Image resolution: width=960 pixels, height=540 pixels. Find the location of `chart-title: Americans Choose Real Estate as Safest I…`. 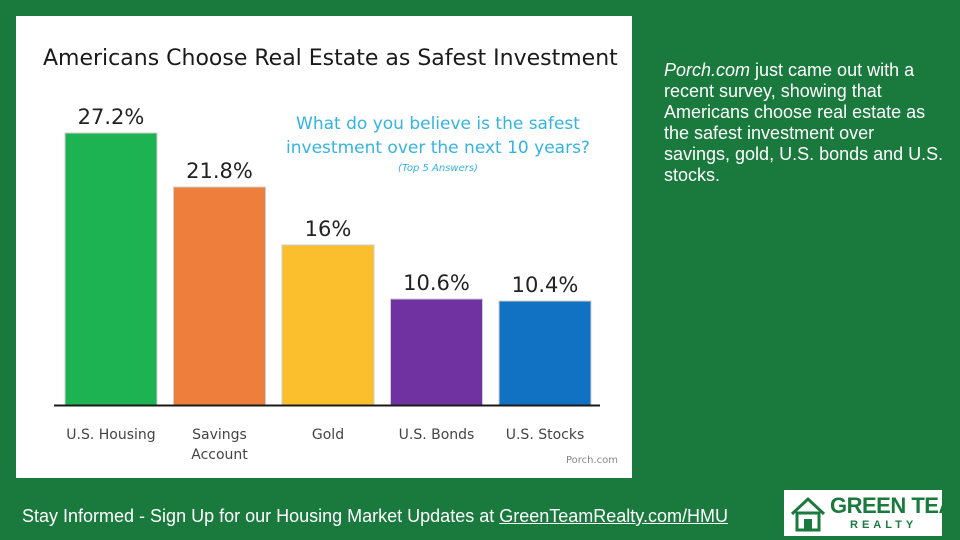

chart-title: Americans Choose Real Estate as Safest I… is located at coordinates (330, 58).